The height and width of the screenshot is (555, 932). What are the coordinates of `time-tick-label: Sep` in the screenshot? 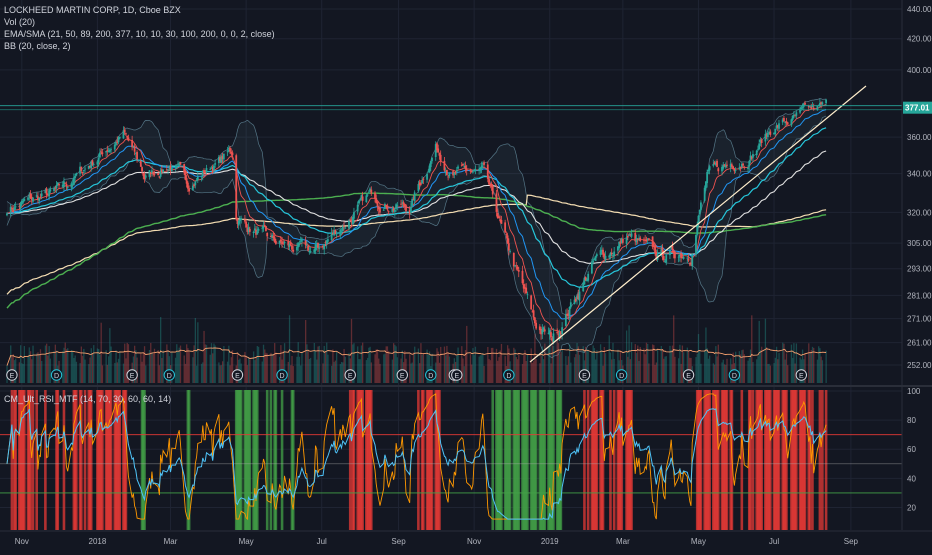 It's located at (851, 541).